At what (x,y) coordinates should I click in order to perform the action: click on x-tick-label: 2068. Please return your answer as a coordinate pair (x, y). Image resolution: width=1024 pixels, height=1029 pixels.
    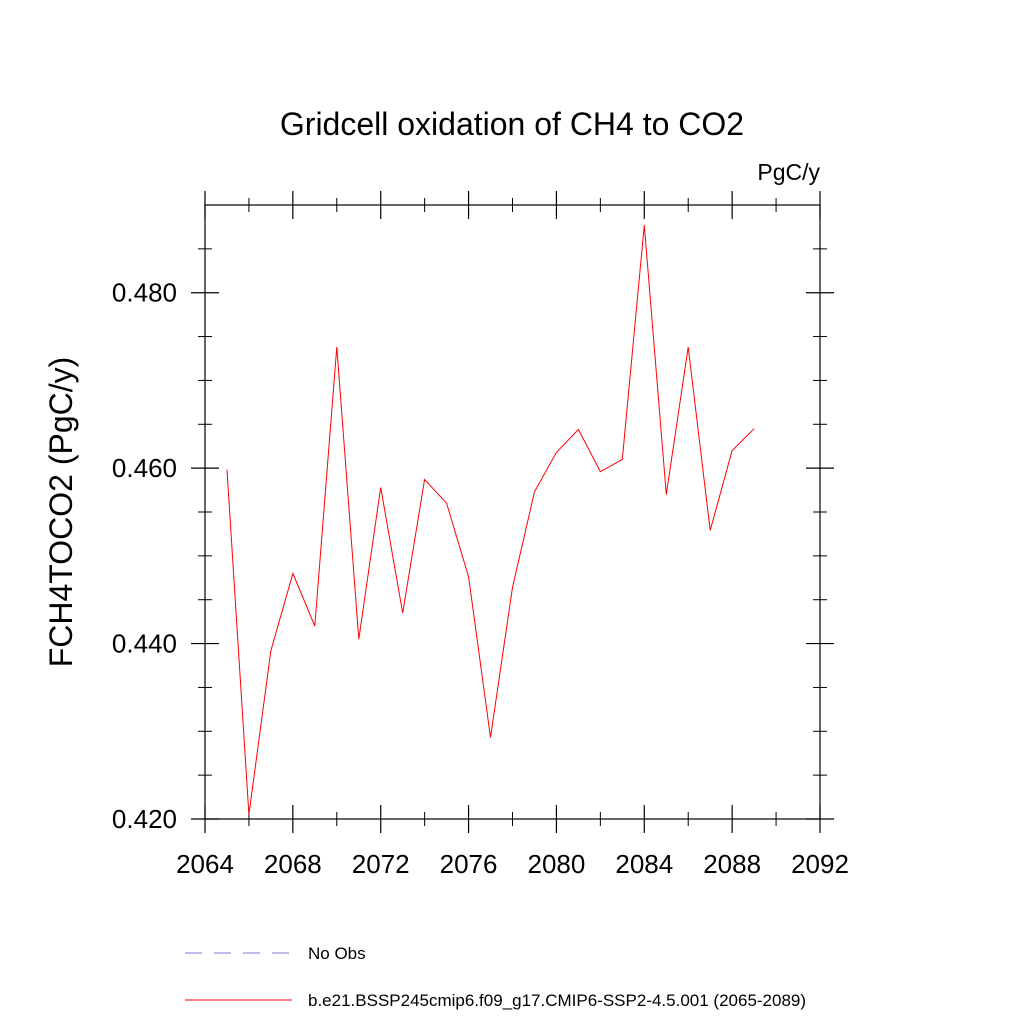
    Looking at the image, I should click on (293, 864).